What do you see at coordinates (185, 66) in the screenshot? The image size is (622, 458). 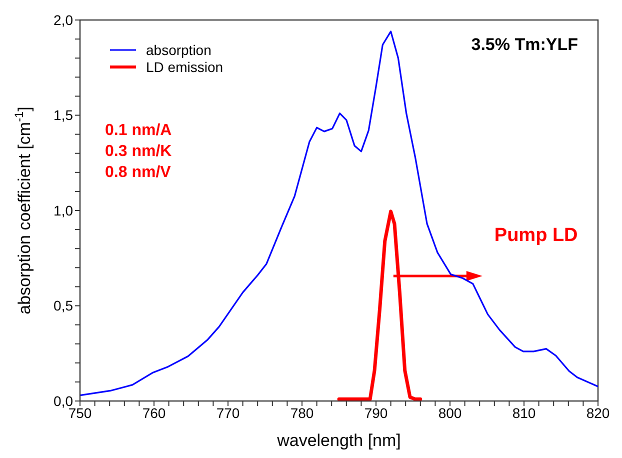 I see `legend-label: LD emission` at bounding box center [185, 66].